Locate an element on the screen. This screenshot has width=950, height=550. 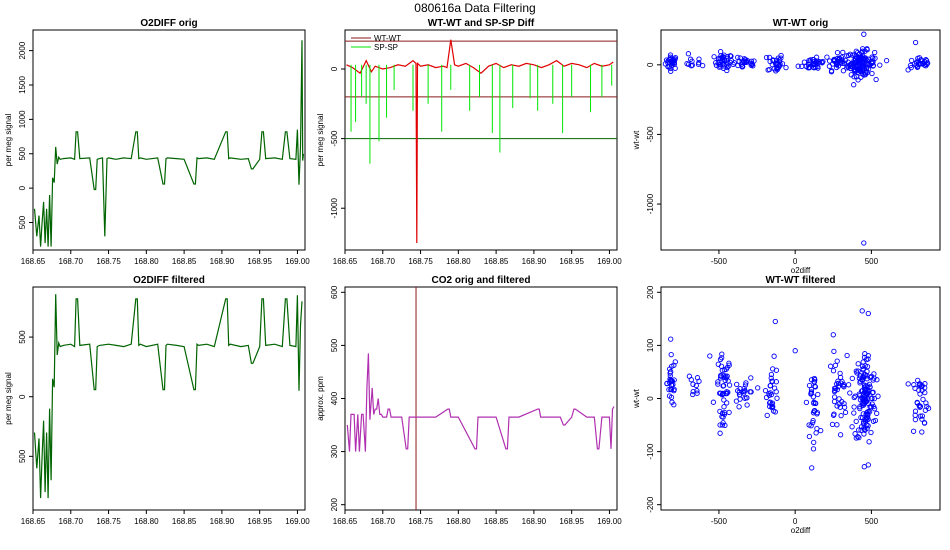
x-tick-label: 168.70 is located at coordinates (71, 261).